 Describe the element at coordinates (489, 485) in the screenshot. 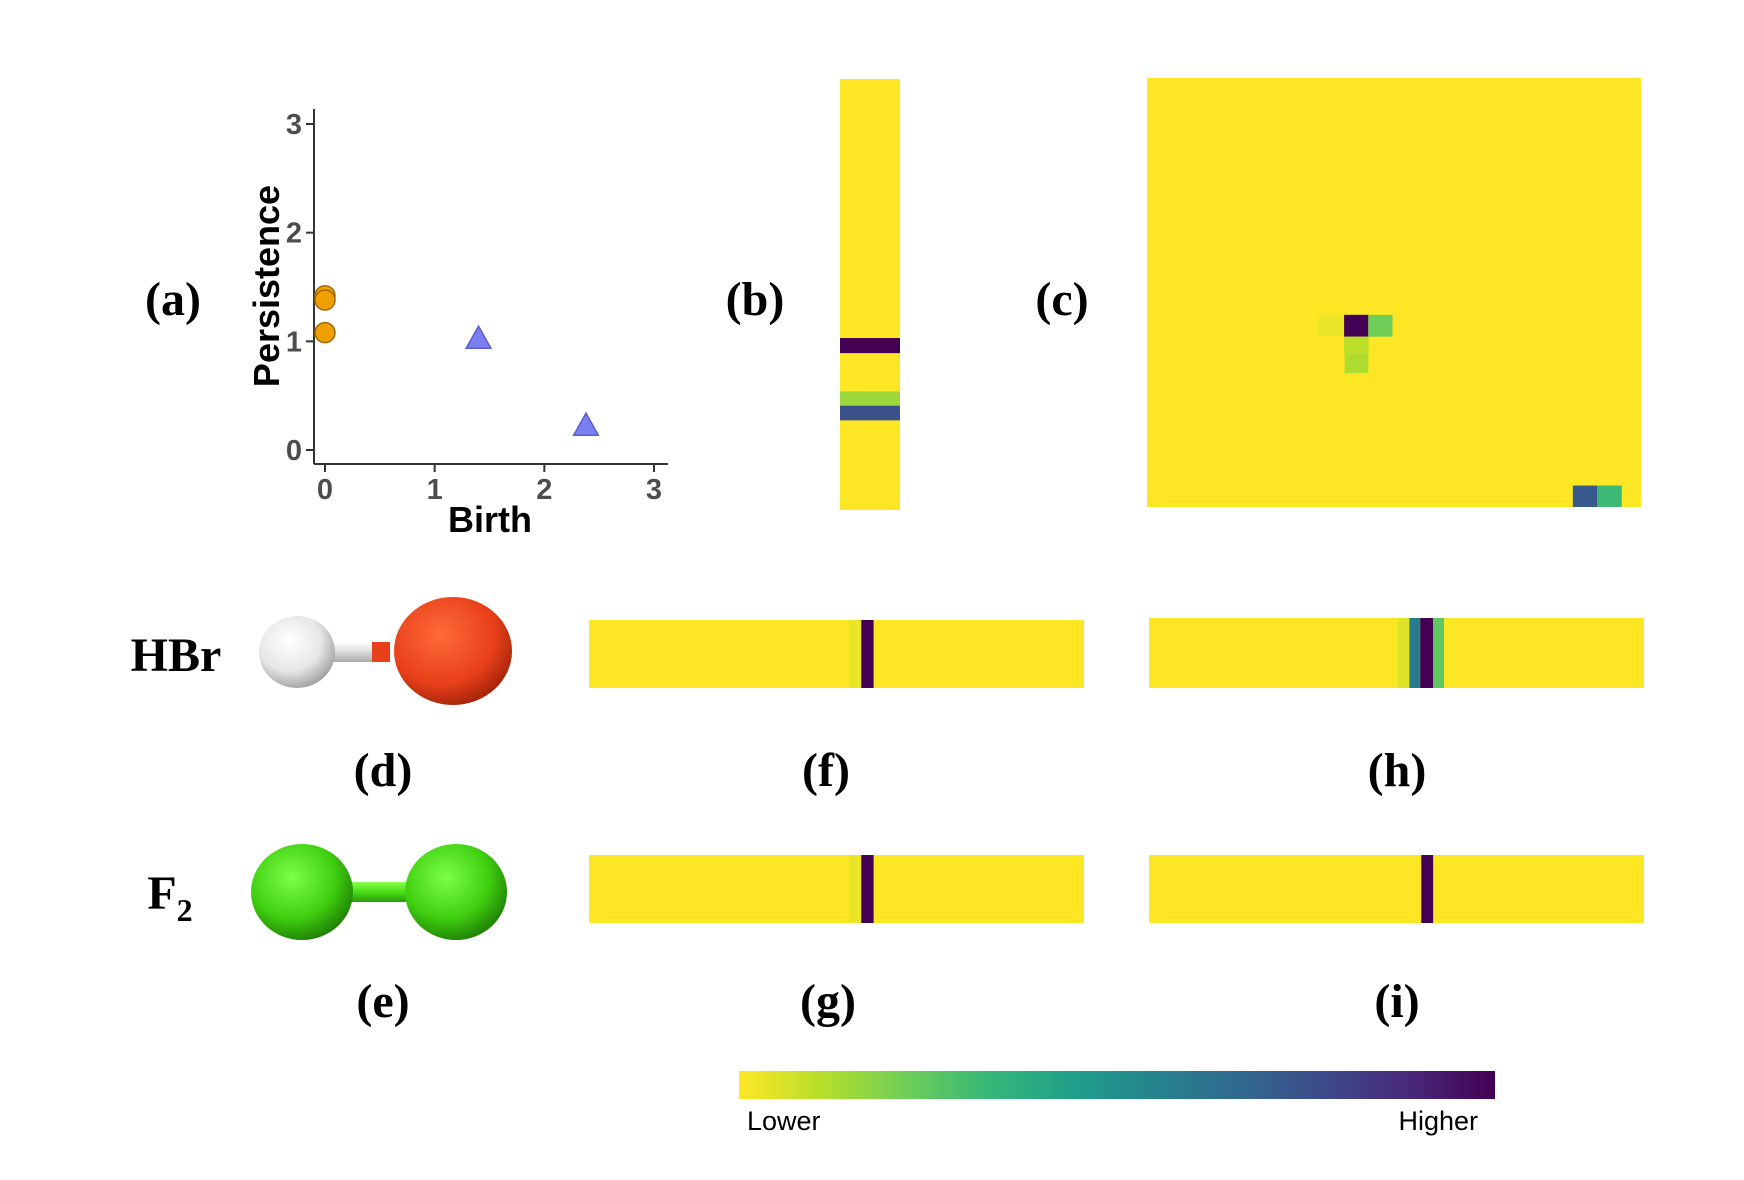

I see `x-ticks: 0 1 2 3` at that location.